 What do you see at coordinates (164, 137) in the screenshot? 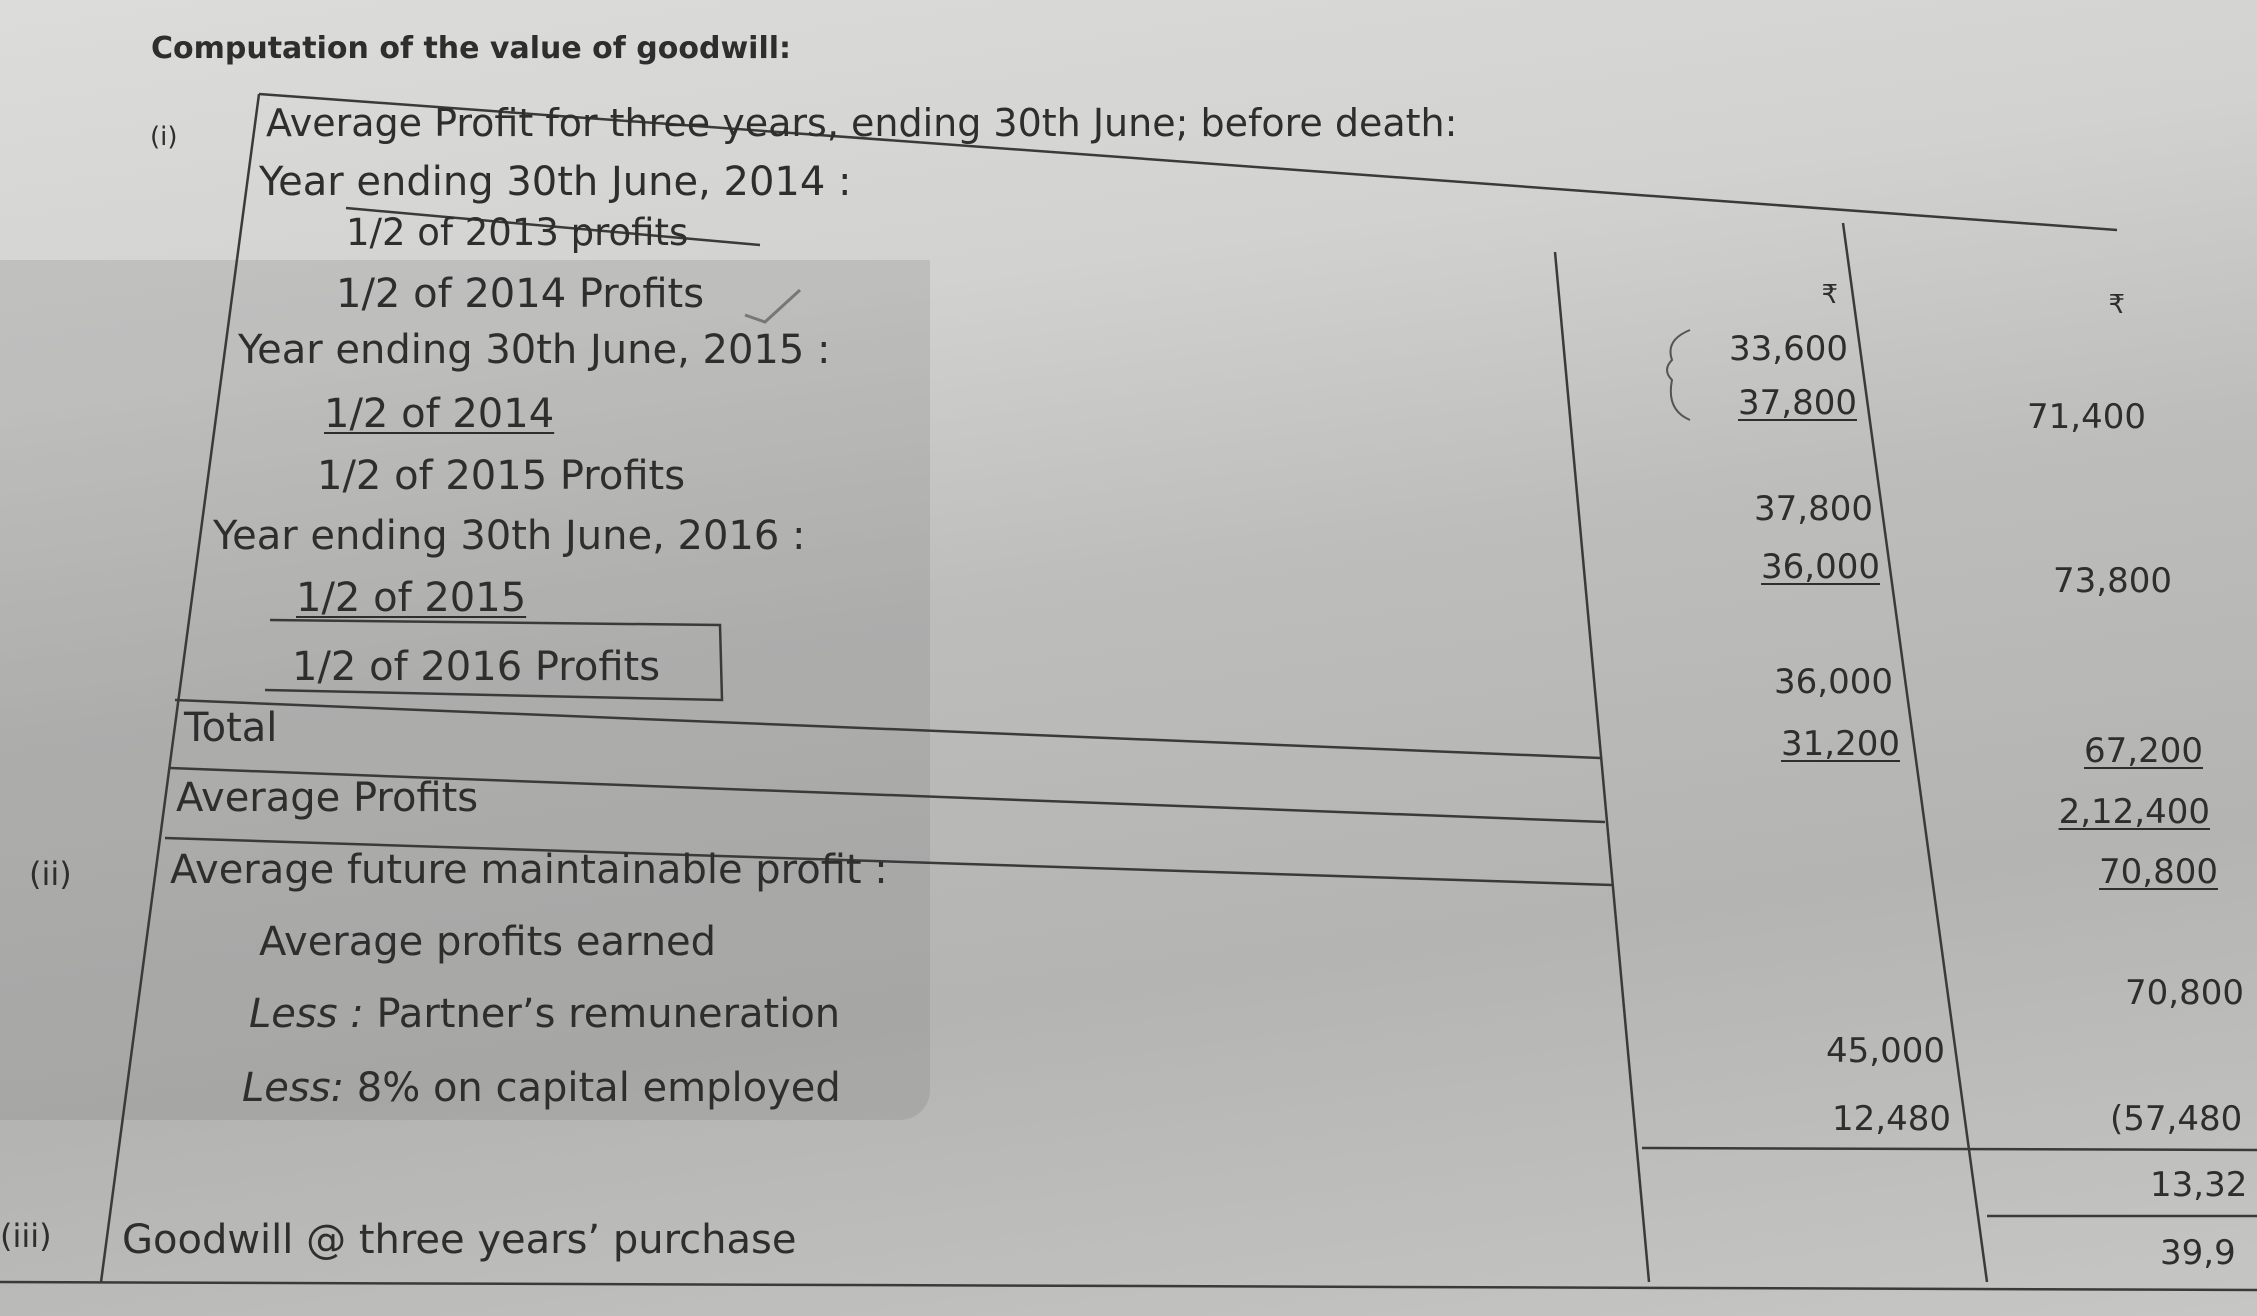
I see `section-i-label: (i)` at bounding box center [164, 137].